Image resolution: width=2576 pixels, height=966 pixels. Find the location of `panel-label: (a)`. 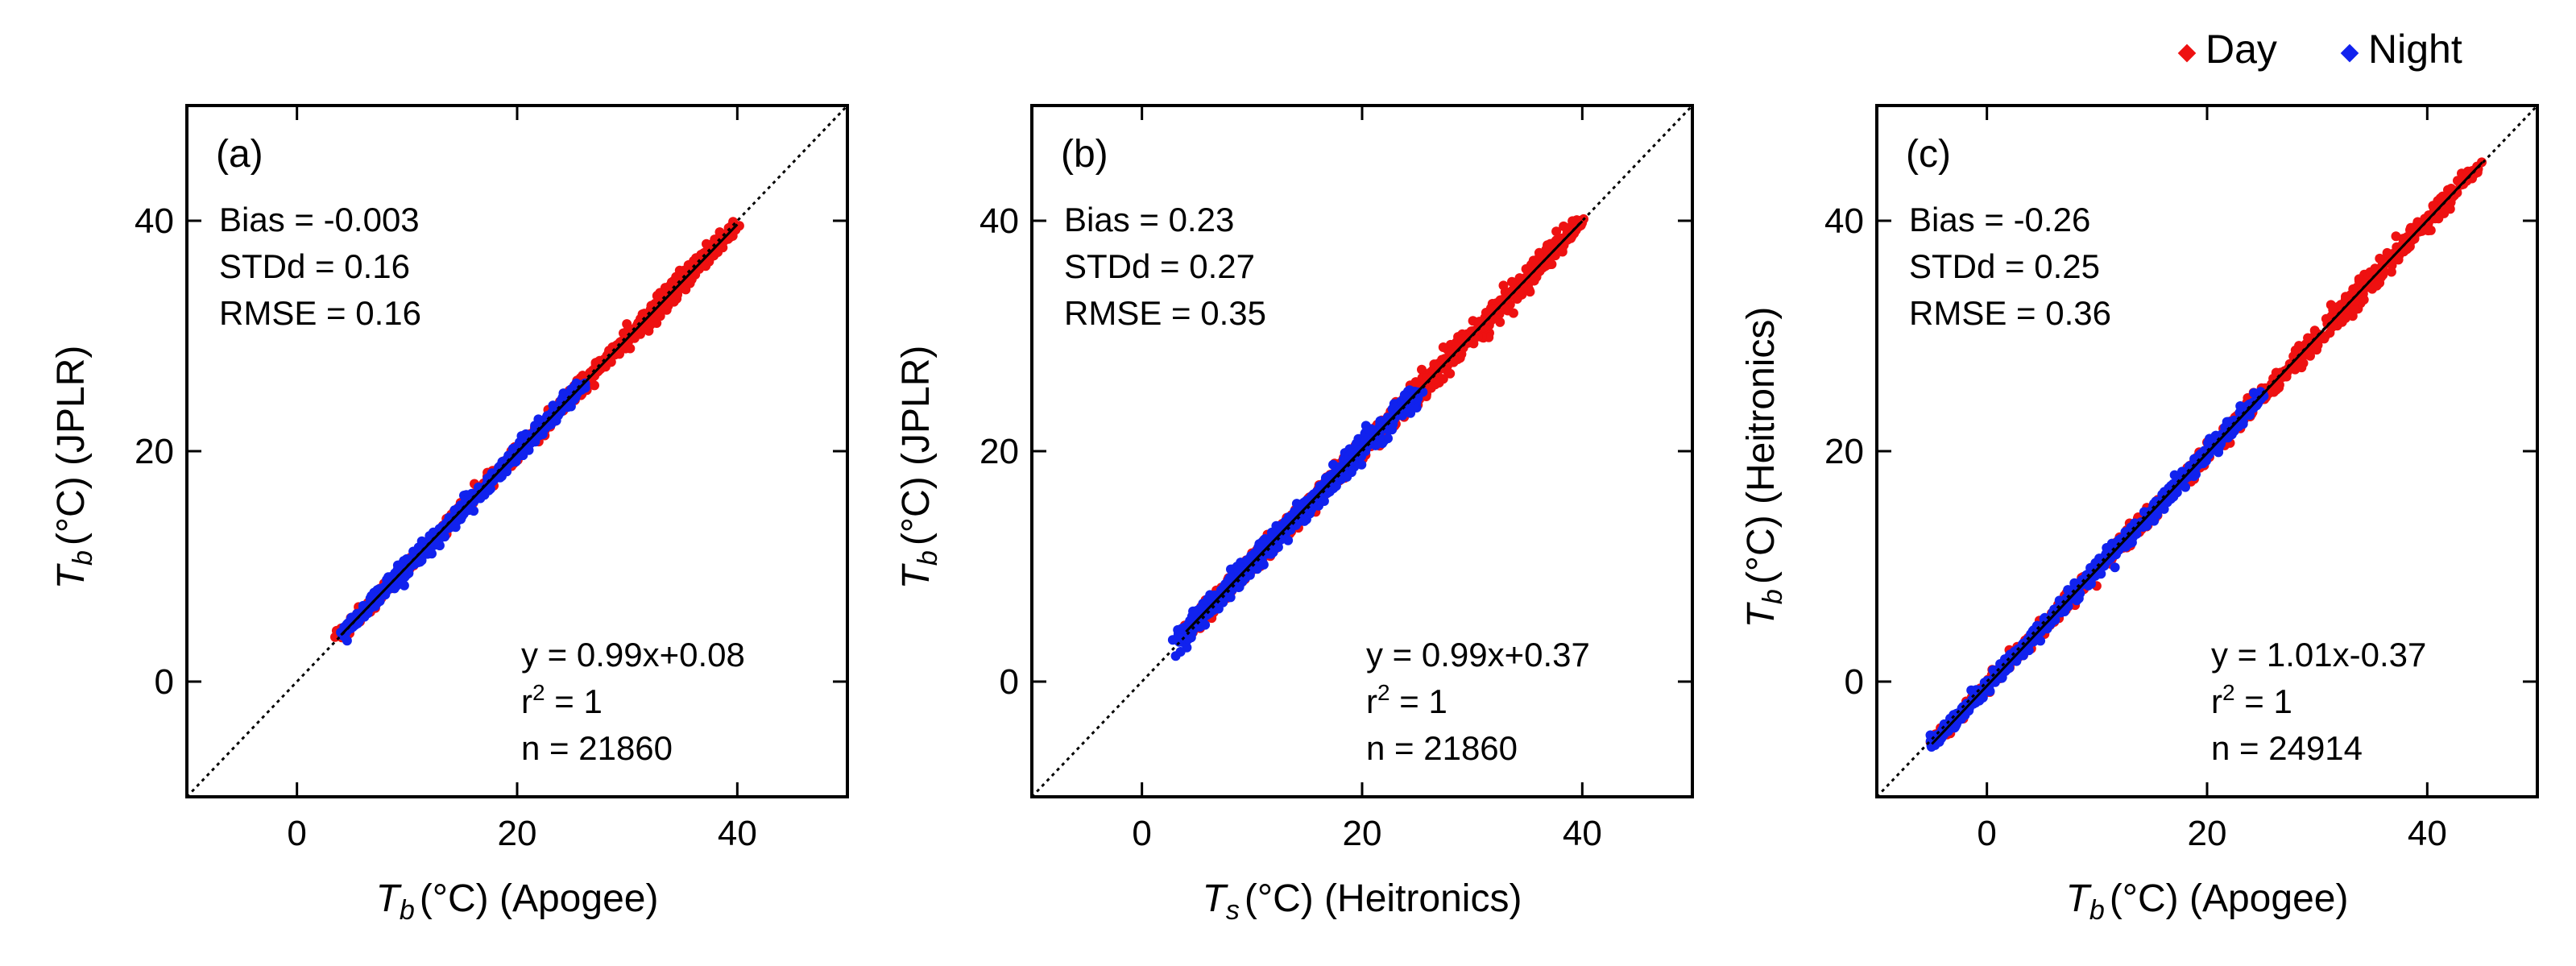

panel-label: (a) is located at coordinates (239, 154).